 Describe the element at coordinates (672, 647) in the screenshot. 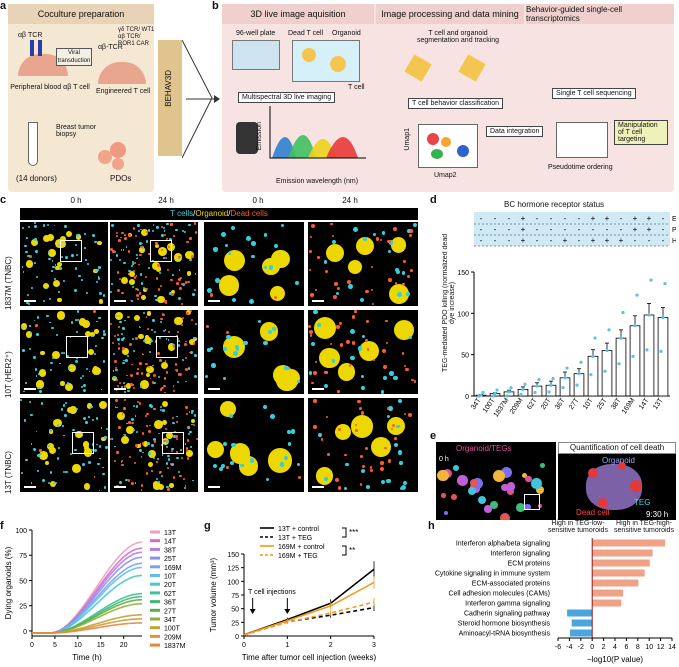

I see `x-tick-label: 14` at that location.